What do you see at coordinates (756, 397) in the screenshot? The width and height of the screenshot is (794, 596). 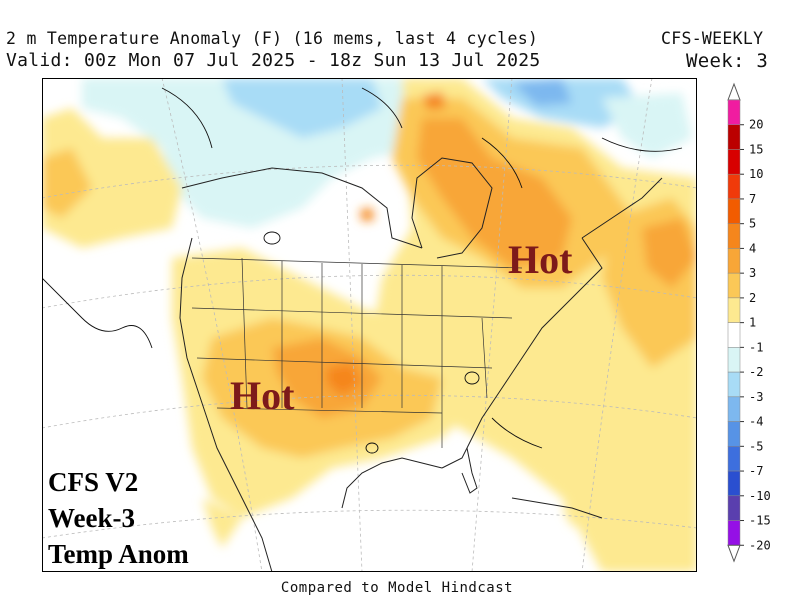 I see `legend-tick-label: -3` at bounding box center [756, 397].